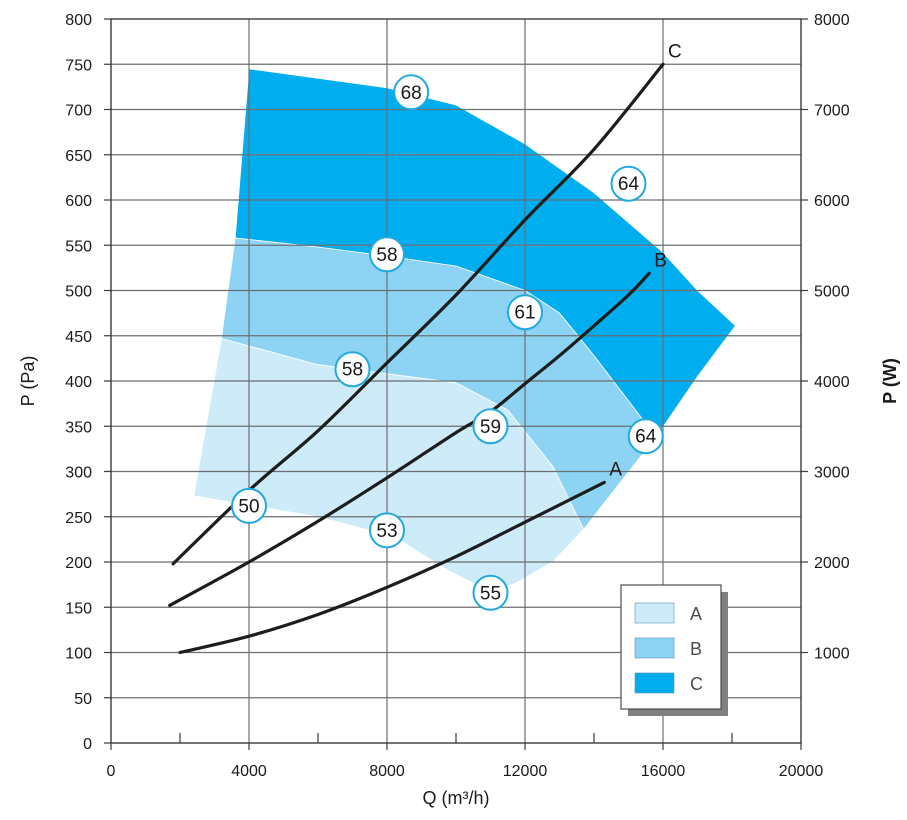 The width and height of the screenshot is (907, 820). I want to click on x-tick-label: 8000, so click(387, 771).